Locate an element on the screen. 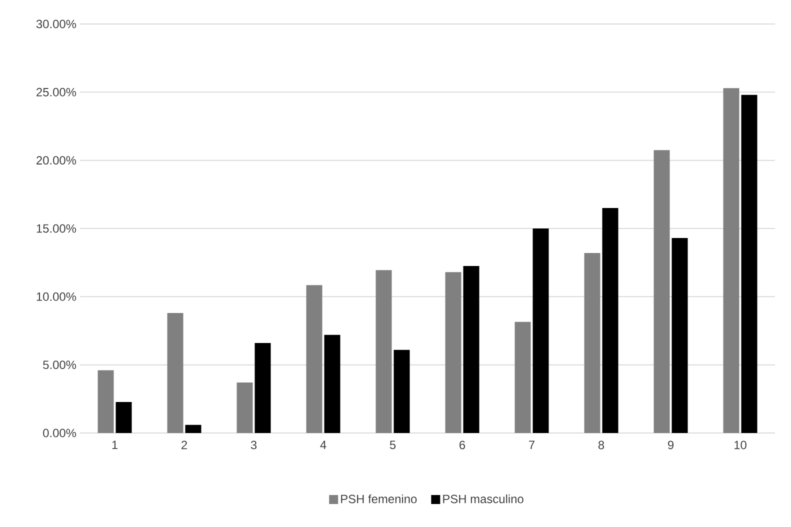 The width and height of the screenshot is (791, 527). legend-label: PSH masculino is located at coordinates (483, 499).